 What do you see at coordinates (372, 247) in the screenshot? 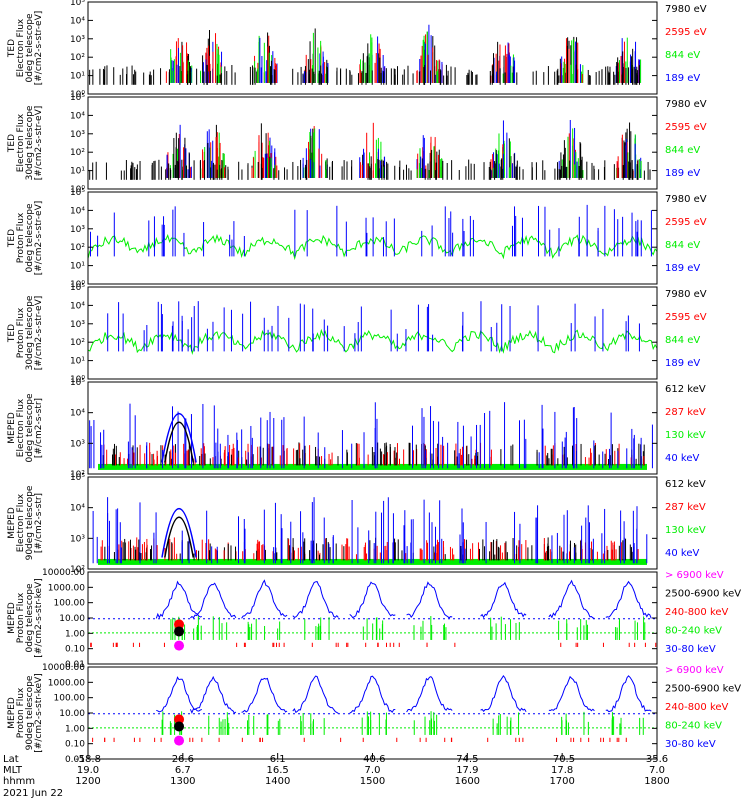
I see `trace-line-green` at bounding box center [372, 247].